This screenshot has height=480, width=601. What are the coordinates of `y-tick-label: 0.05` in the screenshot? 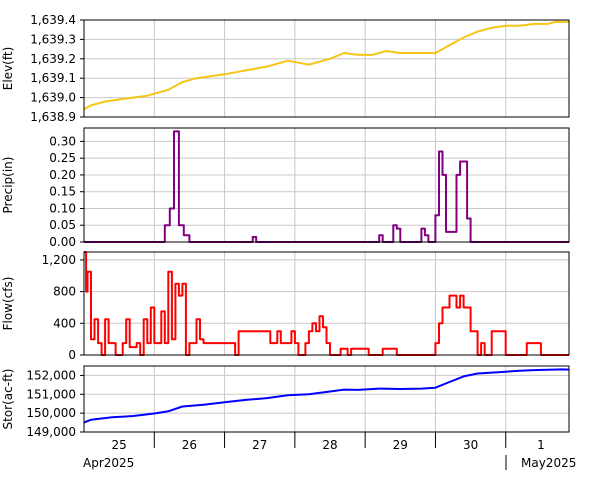 It's located at (62, 225).